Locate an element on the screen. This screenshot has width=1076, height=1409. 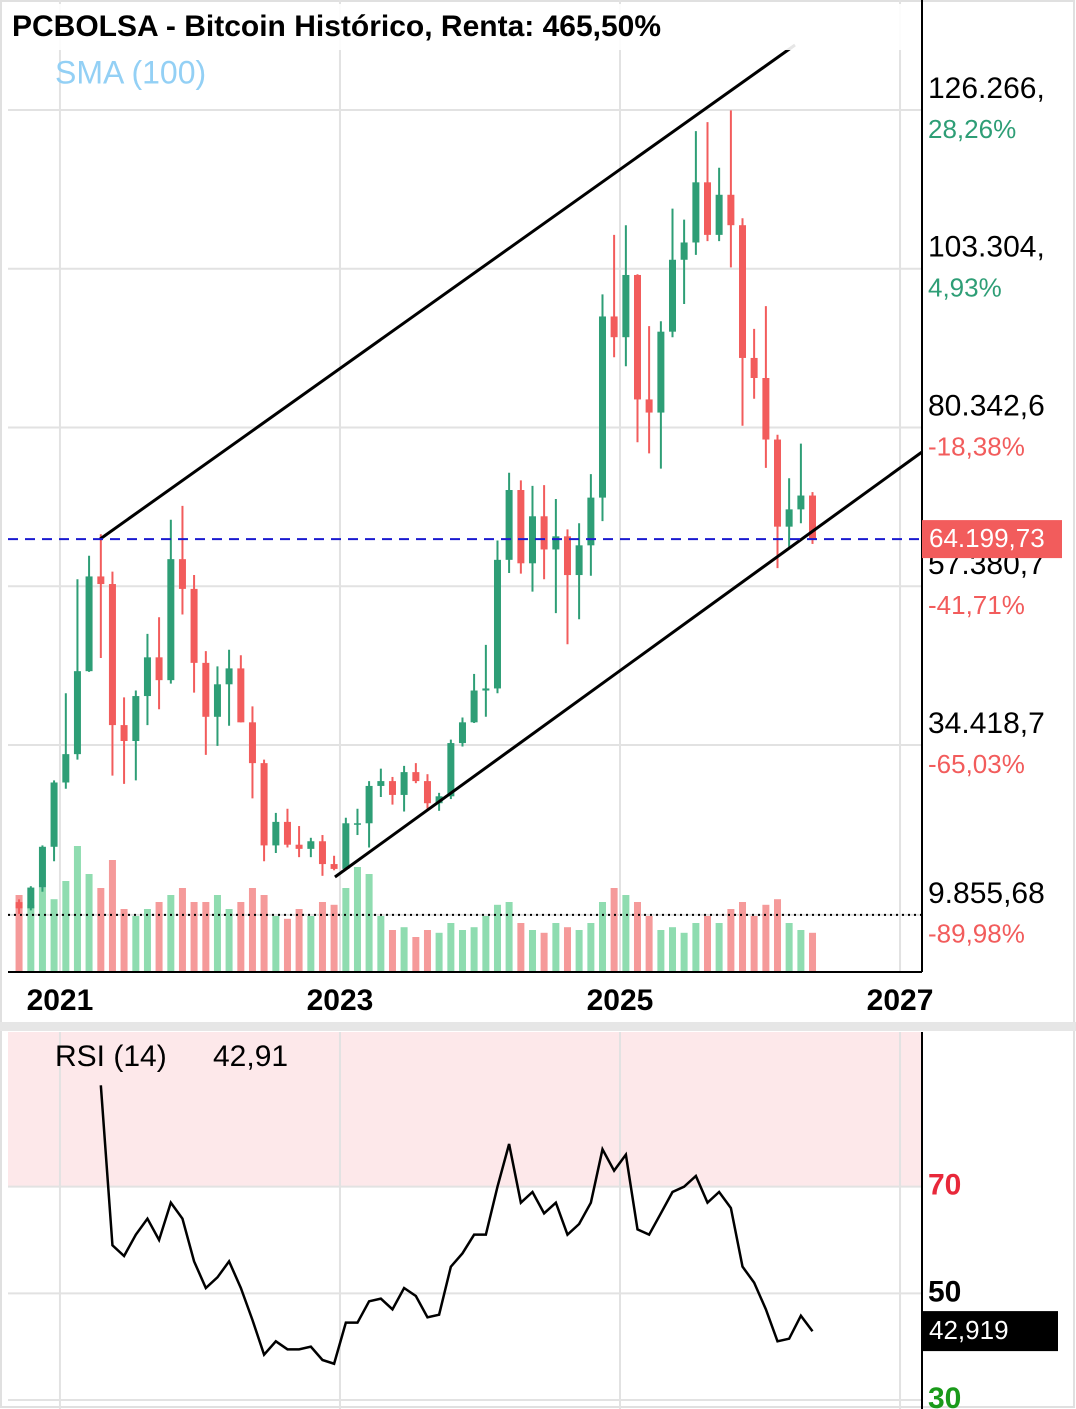
y-tick-label: 50 is located at coordinates (944, 1291).